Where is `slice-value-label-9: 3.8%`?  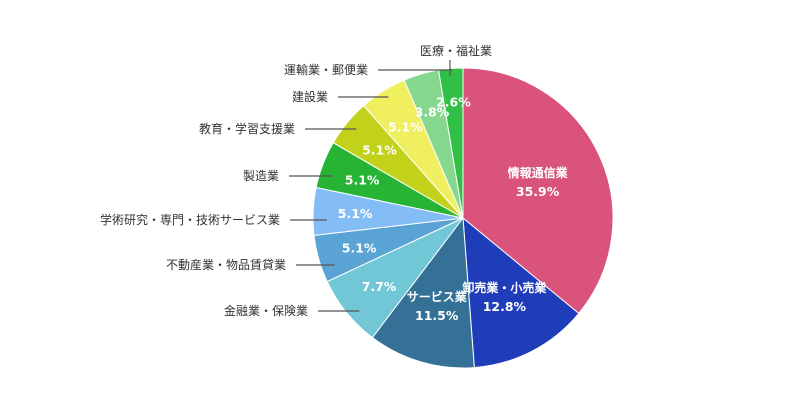
slice-value-label-9: 3.8% is located at coordinates (432, 111).